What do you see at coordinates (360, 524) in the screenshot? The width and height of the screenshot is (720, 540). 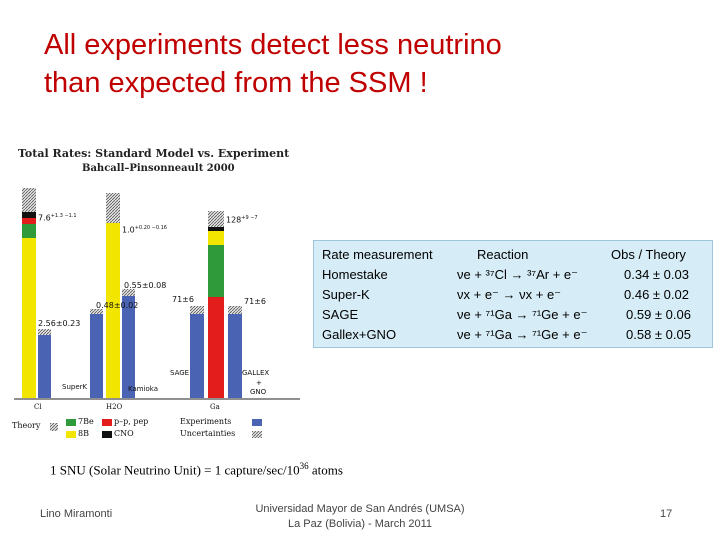 I see `footer-venue-line-2: La Paz (Bolivia) - March 2011` at bounding box center [360, 524].